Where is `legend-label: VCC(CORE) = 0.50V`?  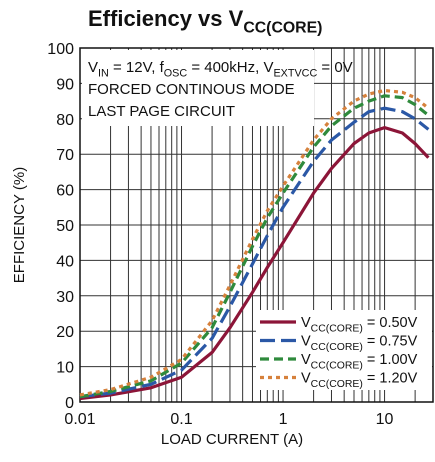
legend-label: VCC(CORE) = 0.50V is located at coordinates (359, 324).